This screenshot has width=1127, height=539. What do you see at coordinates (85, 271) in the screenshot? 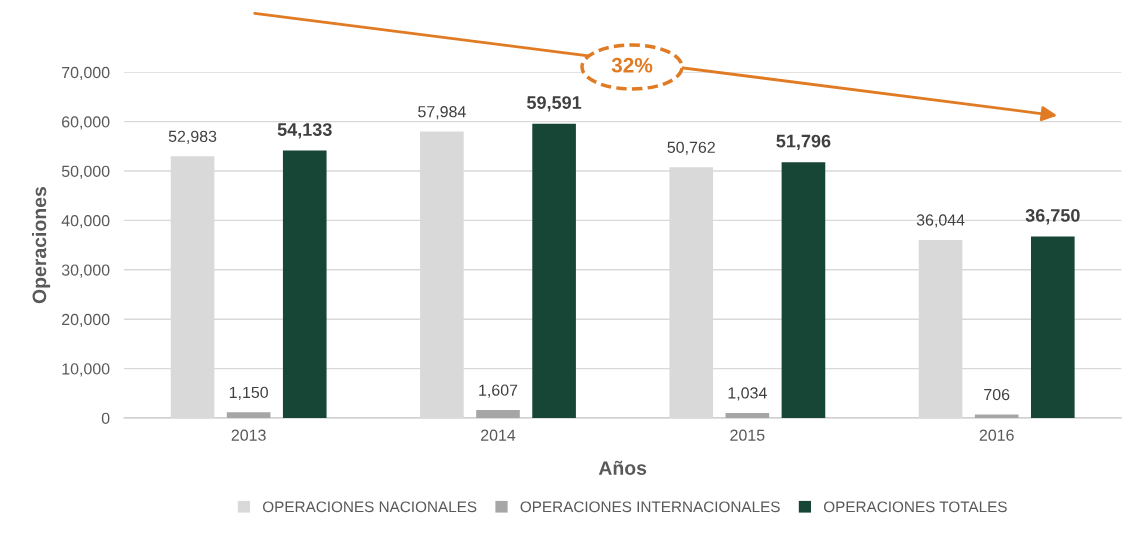
I see `y-tick-label: 30,000` at bounding box center [85, 271].